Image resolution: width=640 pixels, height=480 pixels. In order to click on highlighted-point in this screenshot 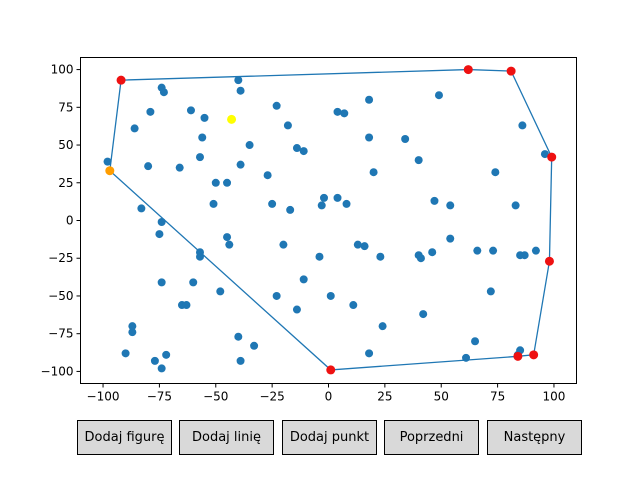, I will do `click(232, 119)`.